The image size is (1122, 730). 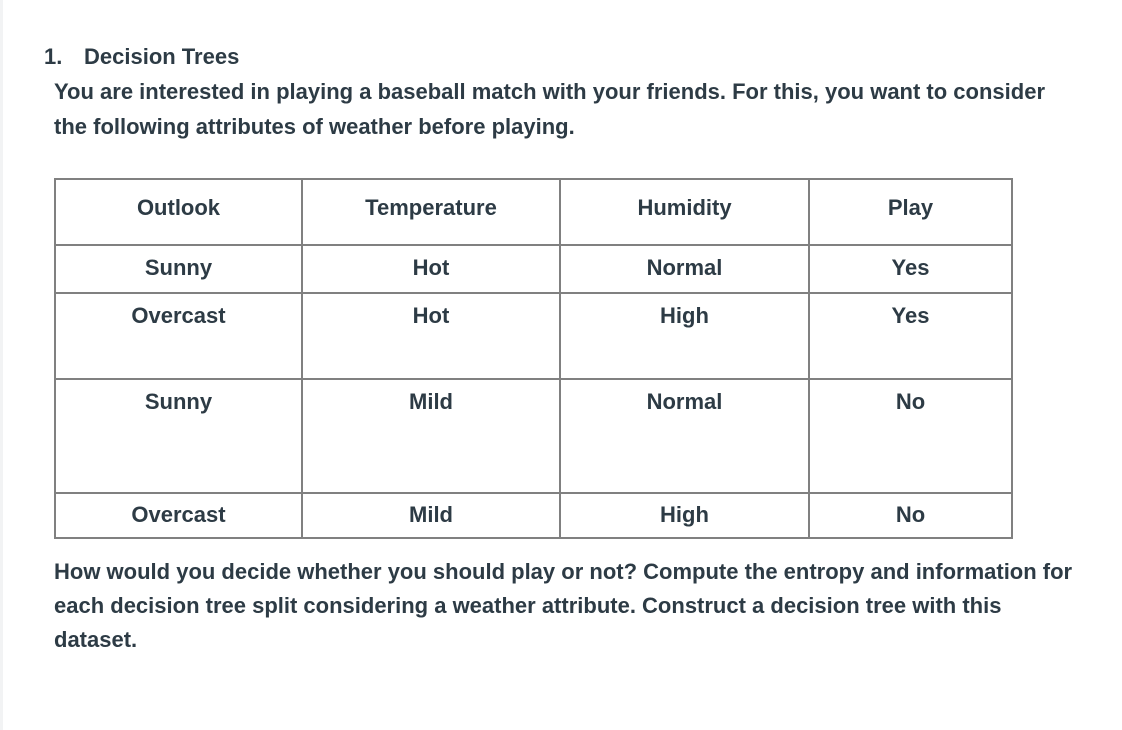 I want to click on table-row: Sunny Hot Normal Yes, so click(x=533, y=269).